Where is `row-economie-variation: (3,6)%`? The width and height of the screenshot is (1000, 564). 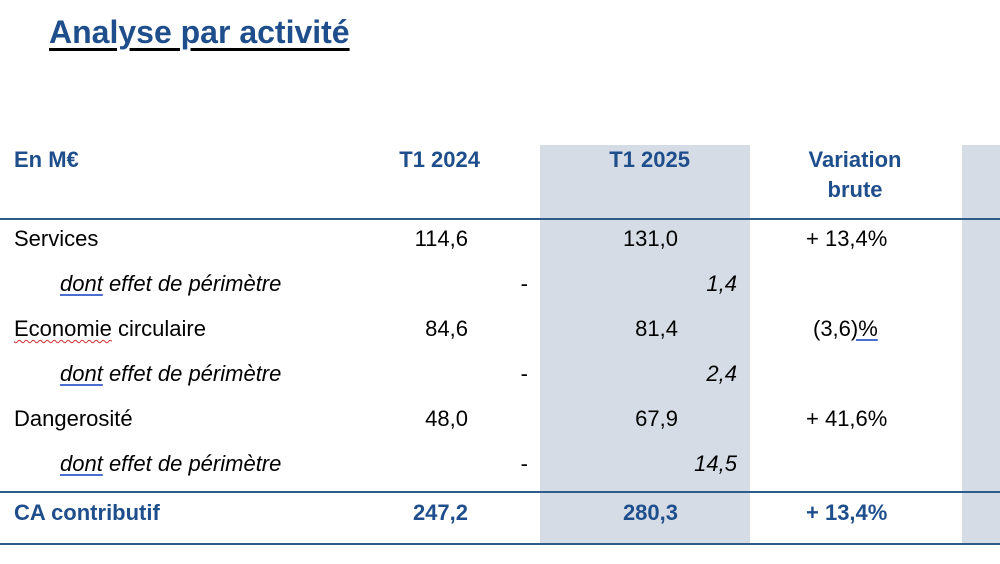
row-economie-variation: (3,6)% is located at coordinates (845, 329).